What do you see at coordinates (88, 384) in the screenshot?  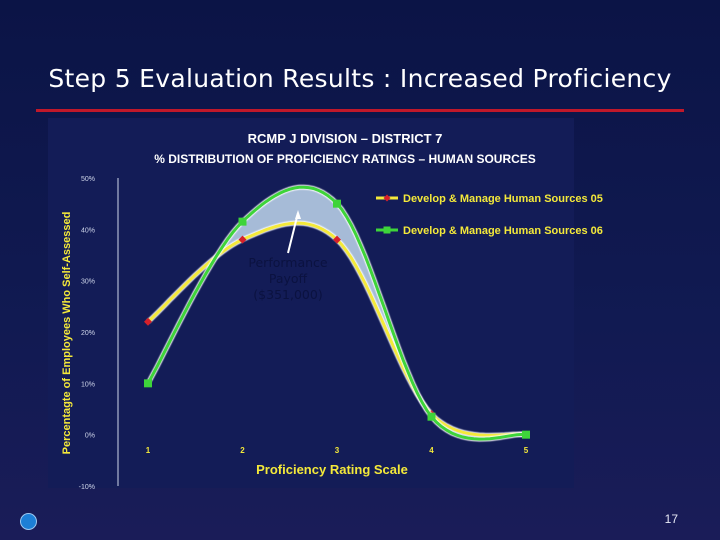 I see `y-tick-label: 10%` at bounding box center [88, 384].